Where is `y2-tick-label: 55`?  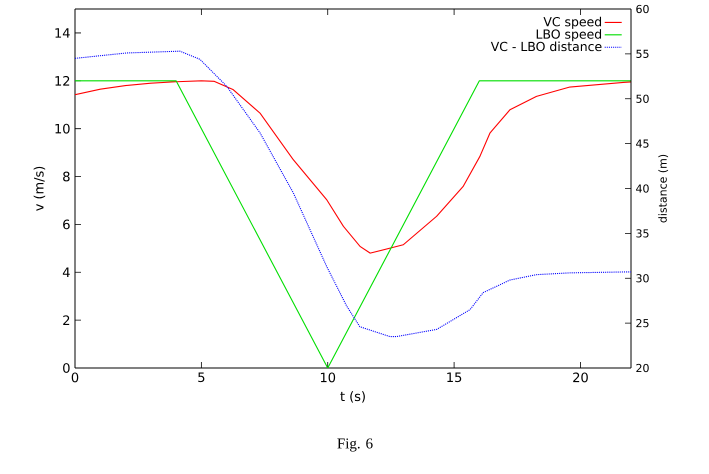
y2-tick-label: 55 is located at coordinates (642, 54).